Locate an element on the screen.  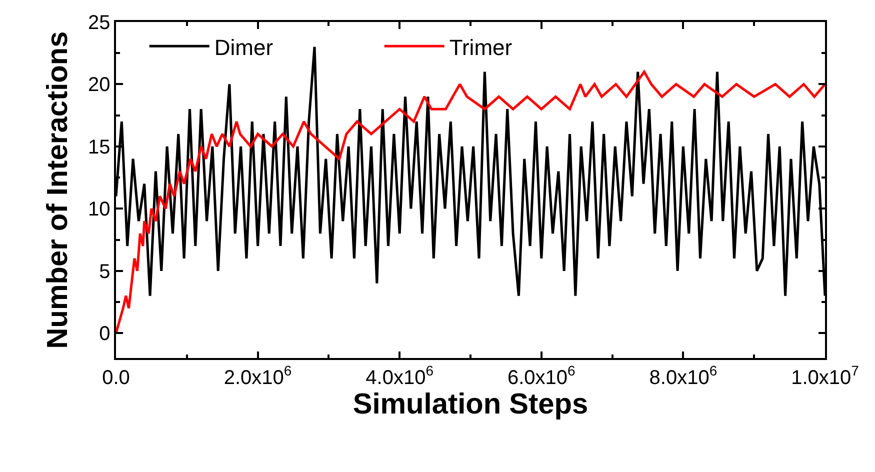
y-tick-label: 15 is located at coordinates (99, 147).